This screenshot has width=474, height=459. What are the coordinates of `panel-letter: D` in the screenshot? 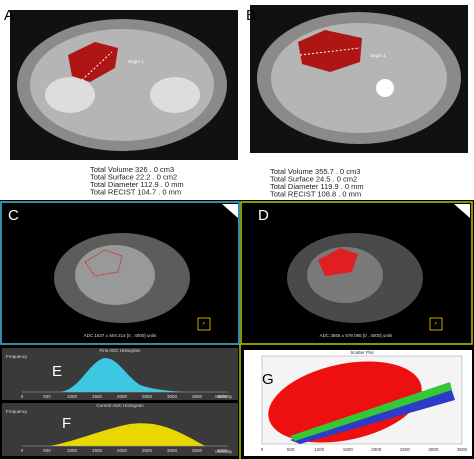 It's located at (263, 215).